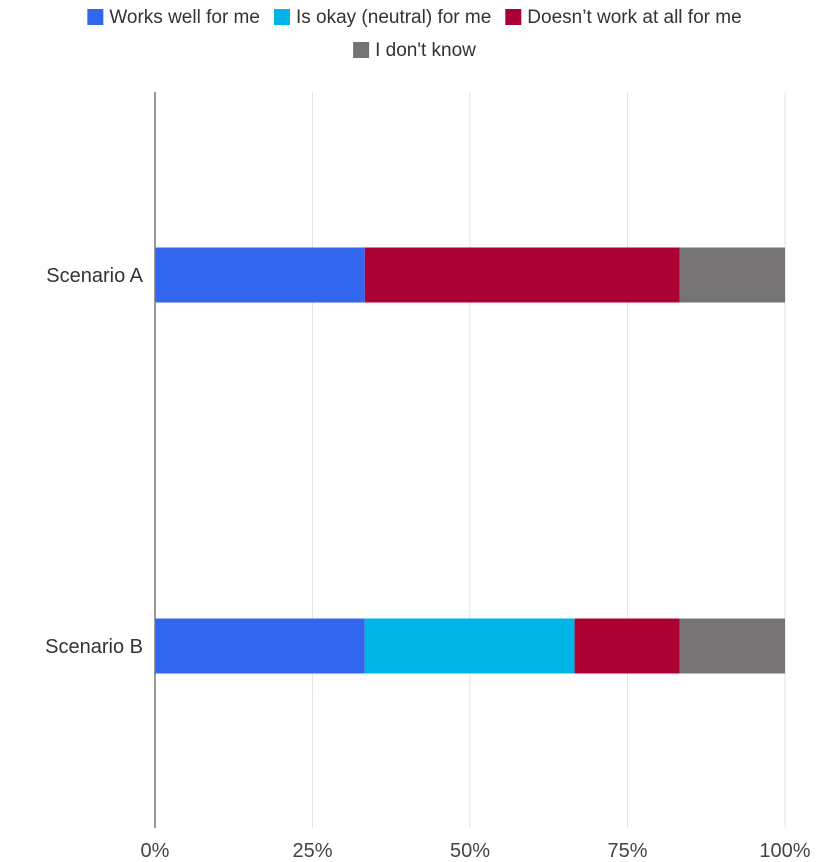  I want to click on x-tick-label: 50%, so click(470, 851).